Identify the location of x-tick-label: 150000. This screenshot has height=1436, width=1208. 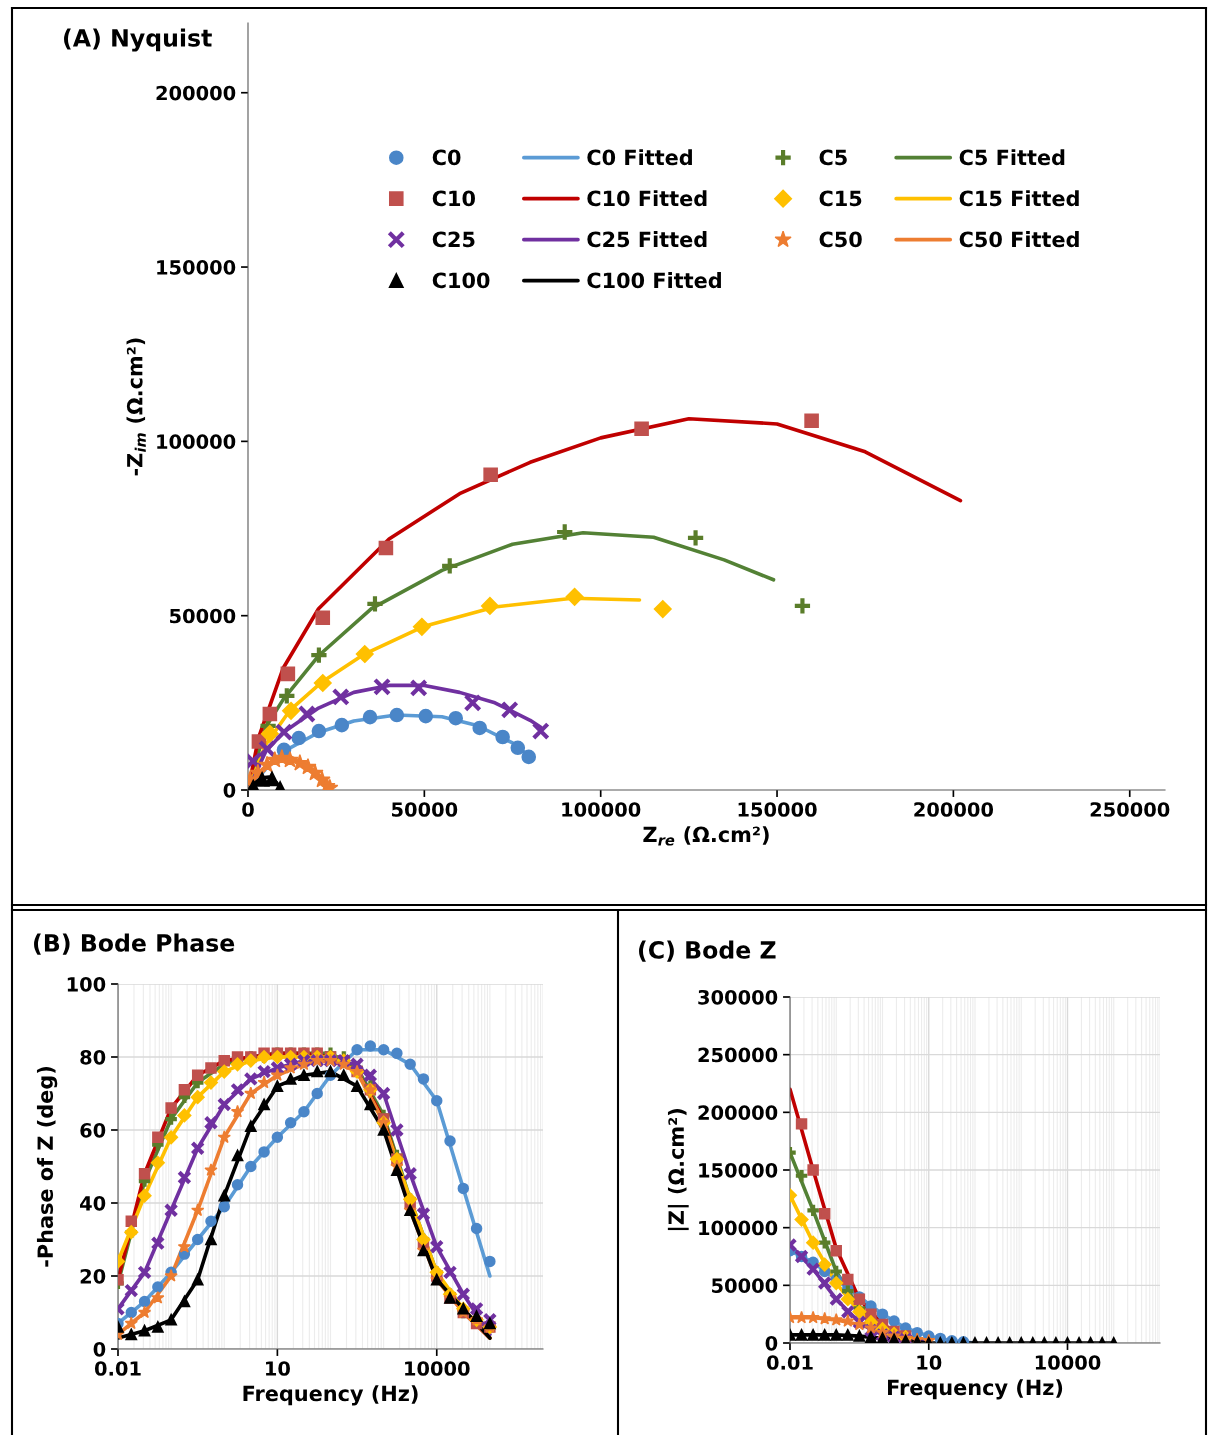
(777, 809).